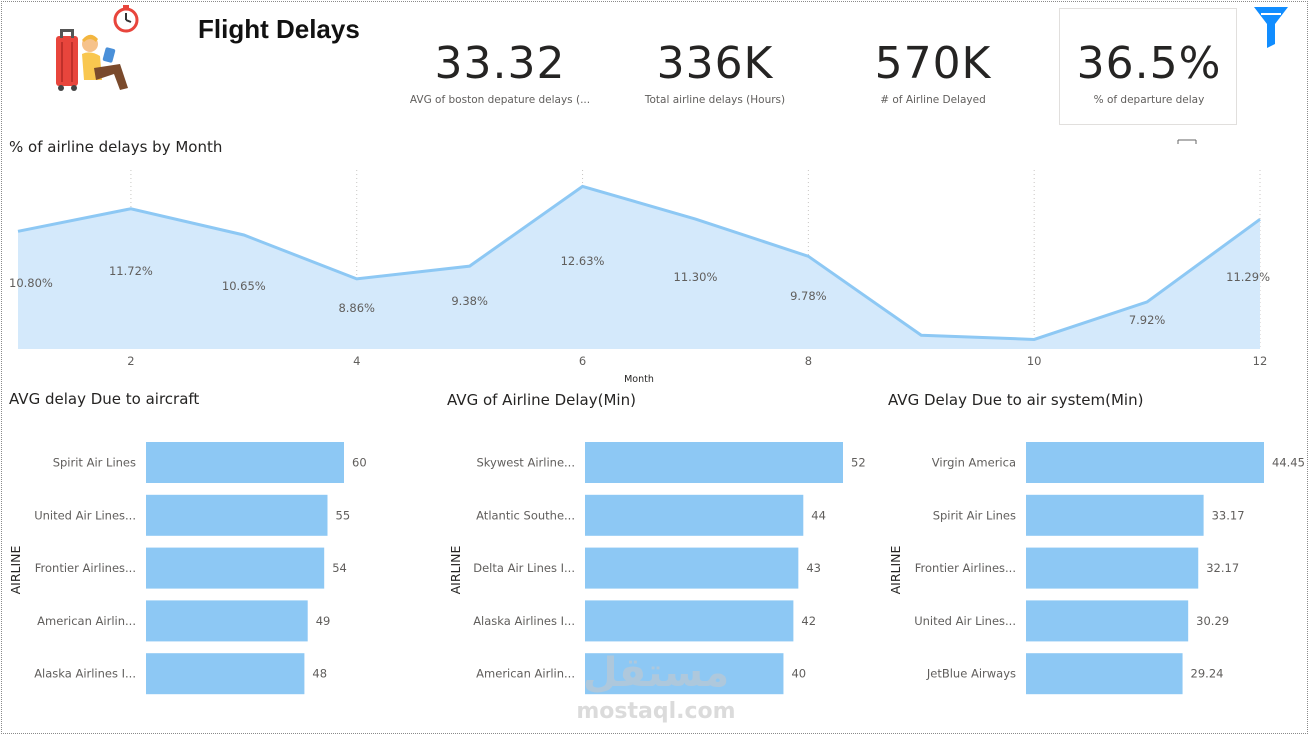 The width and height of the screenshot is (1311, 738). I want to click on category-label: Virgin America, so click(974, 463).